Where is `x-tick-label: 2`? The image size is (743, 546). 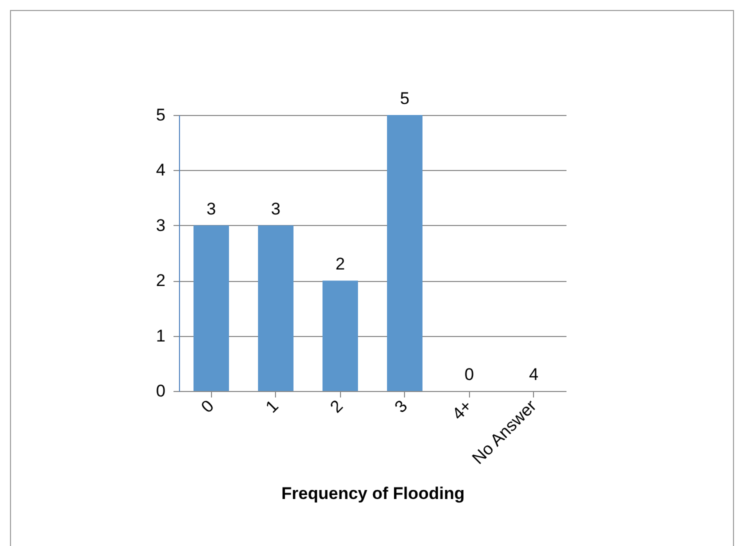
x-tick-label: 2 is located at coordinates (336, 406).